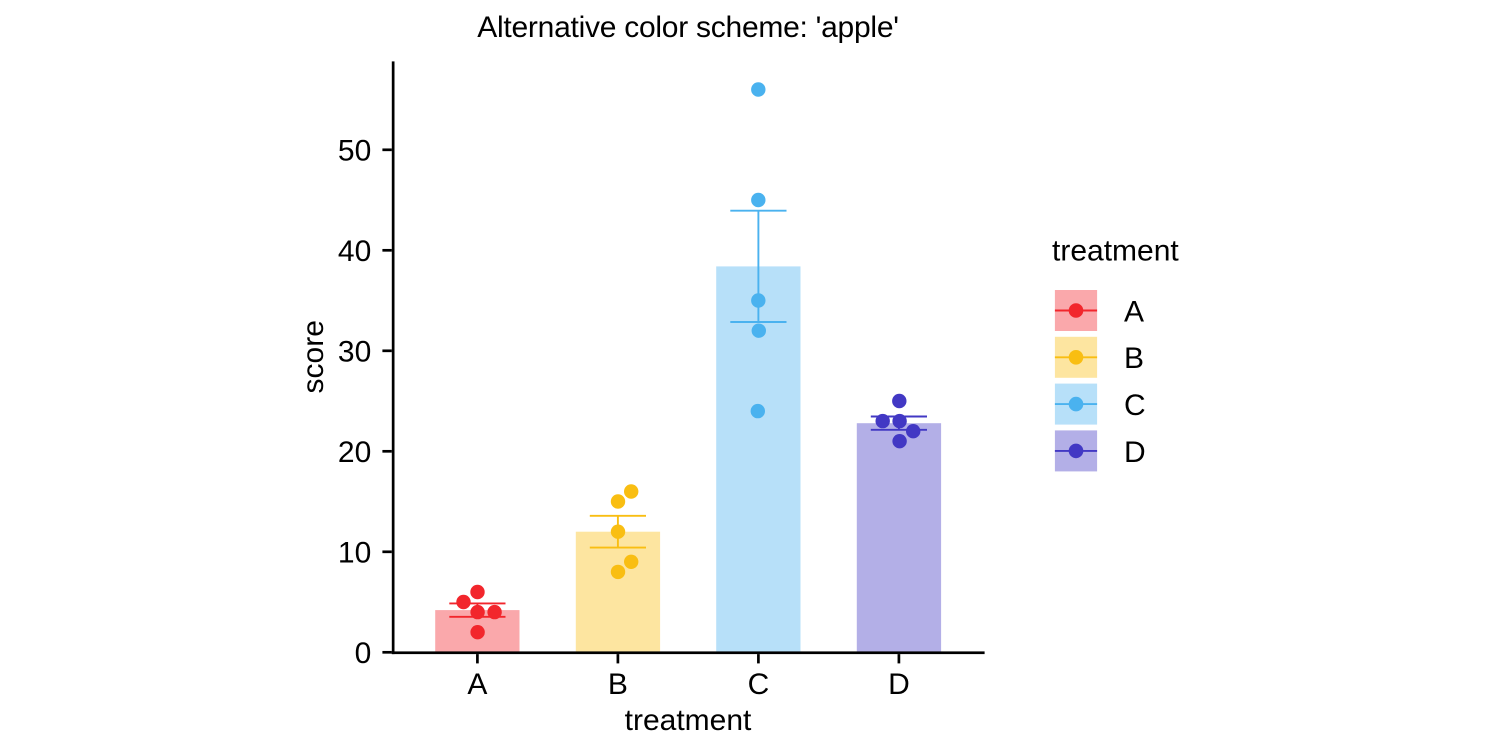  What do you see at coordinates (354, 151) in the screenshot?
I see `svg-text: 50` at bounding box center [354, 151].